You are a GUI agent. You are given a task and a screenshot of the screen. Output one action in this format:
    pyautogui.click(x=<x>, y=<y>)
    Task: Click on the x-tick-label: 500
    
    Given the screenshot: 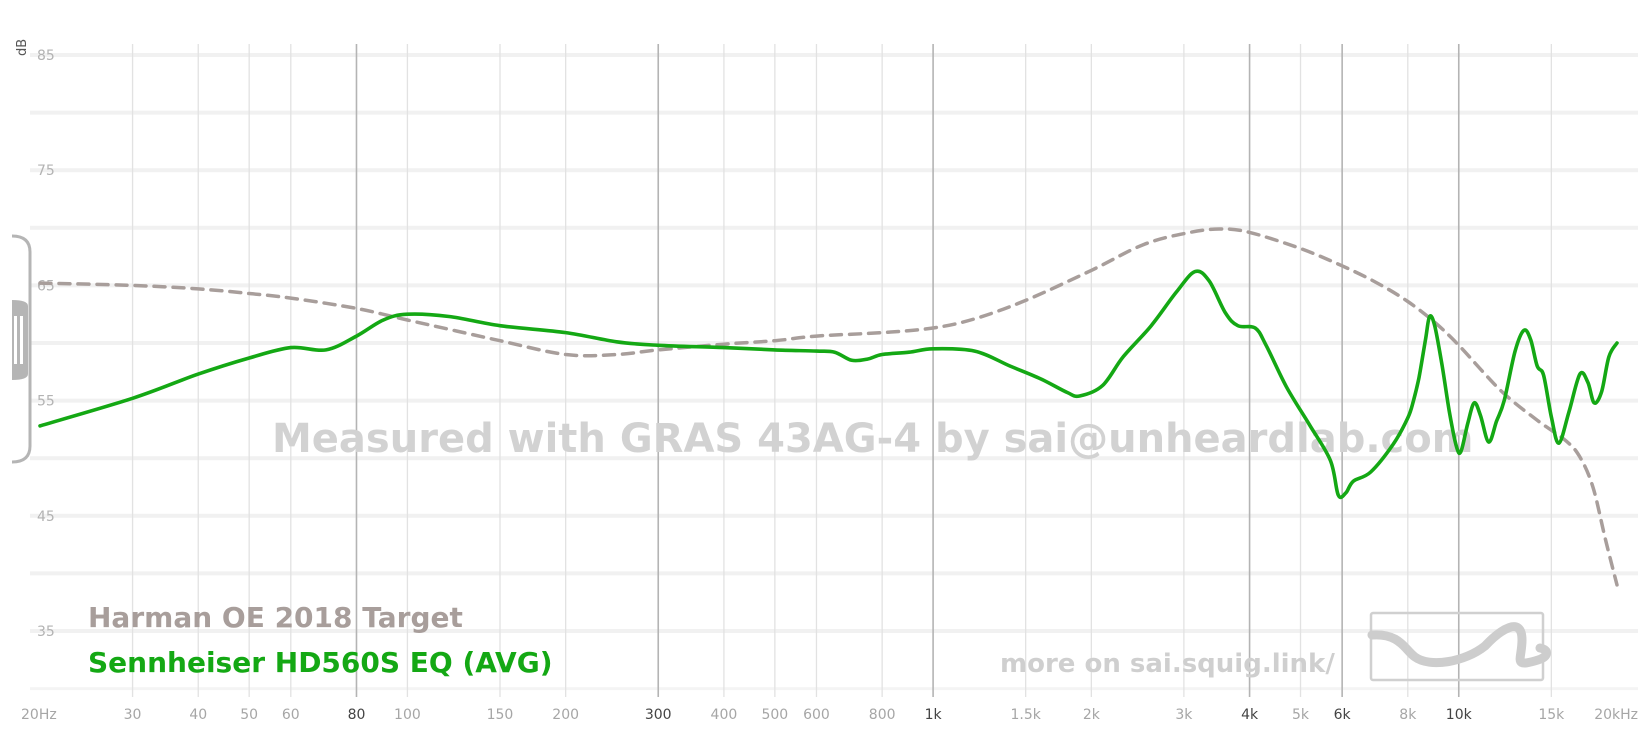 What is the action you would take?
    pyautogui.click(x=774, y=715)
    